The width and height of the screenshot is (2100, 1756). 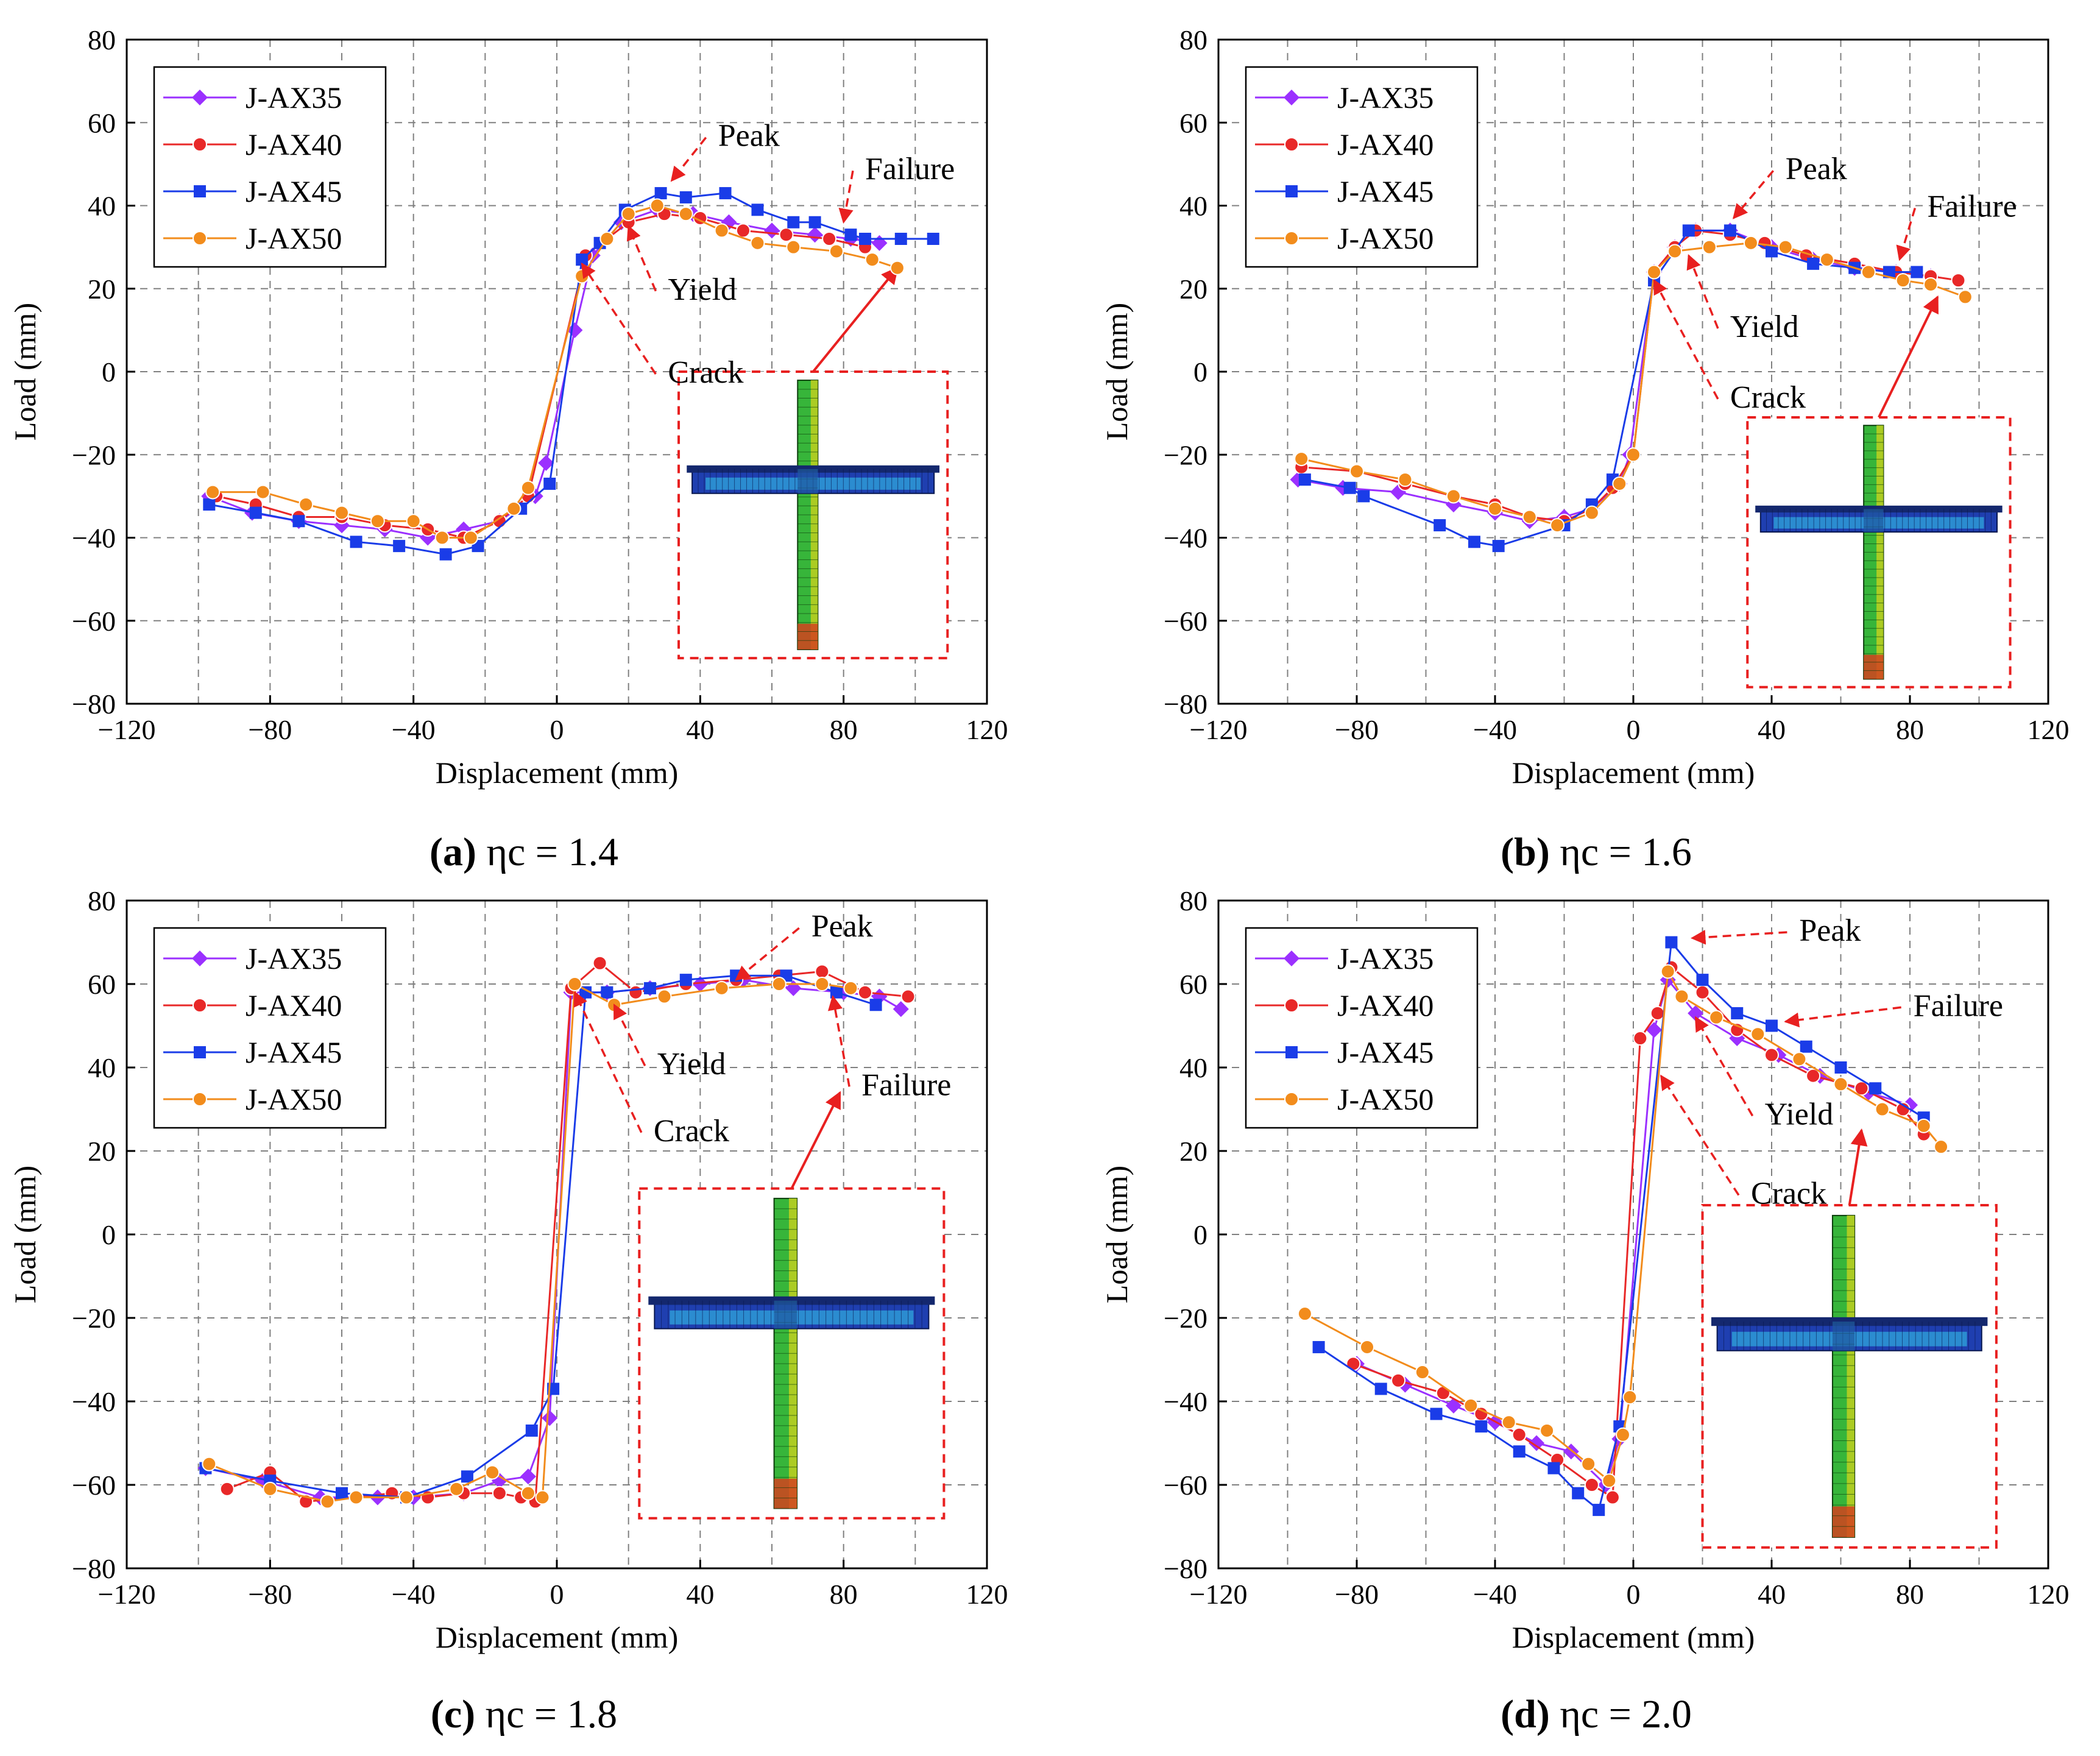 I want to click on inset-joint, so click(x=1874, y=521).